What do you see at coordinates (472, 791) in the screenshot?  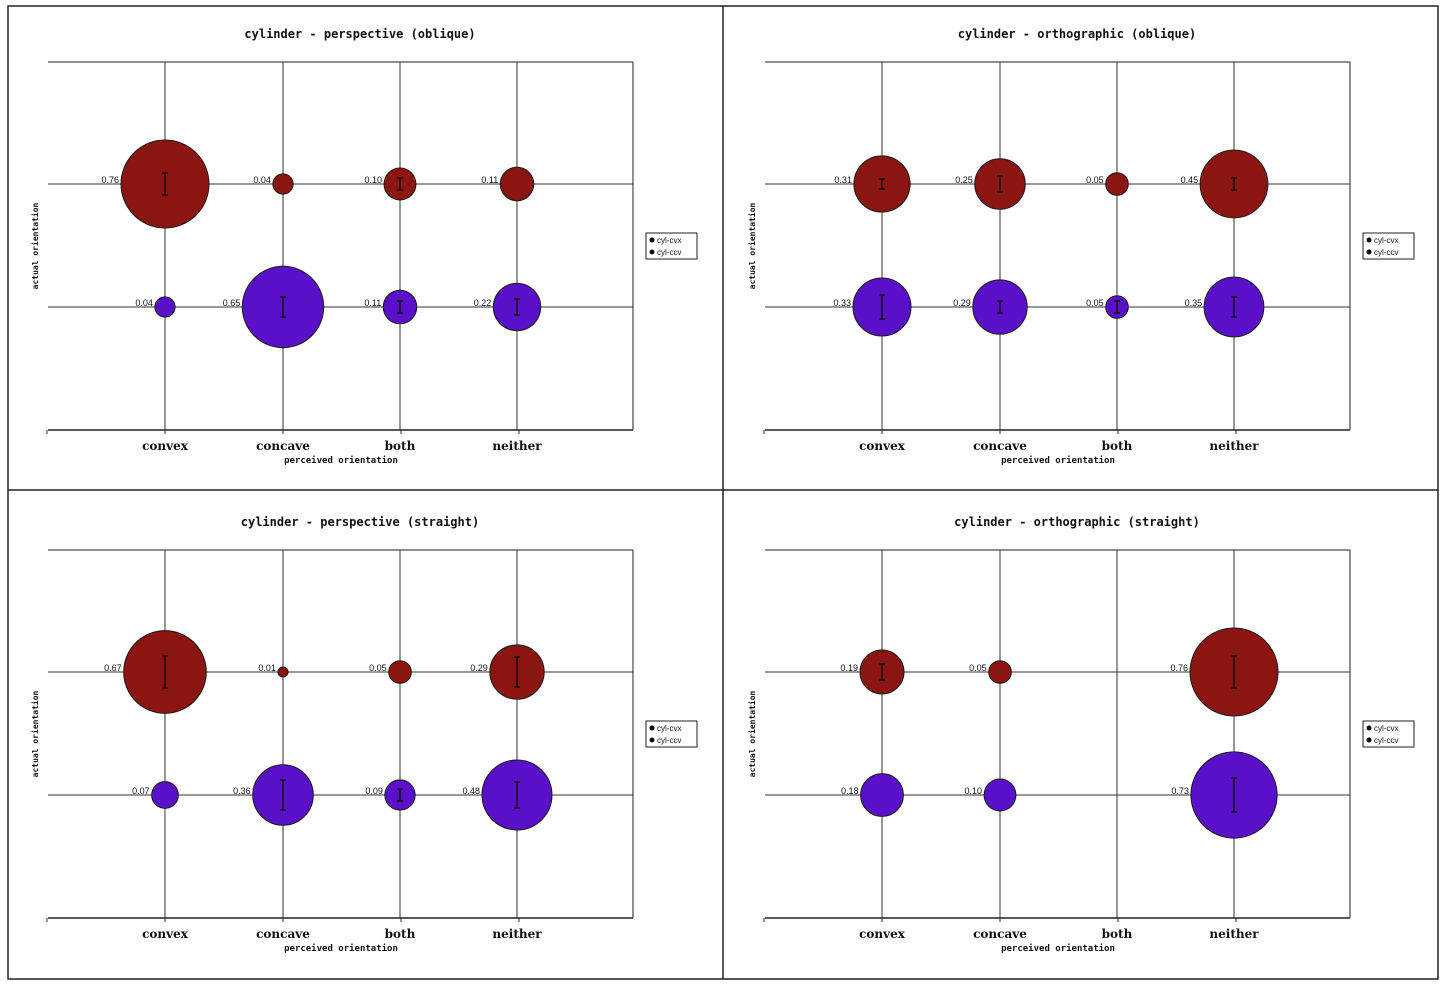 I see `data-label: 0.48` at bounding box center [472, 791].